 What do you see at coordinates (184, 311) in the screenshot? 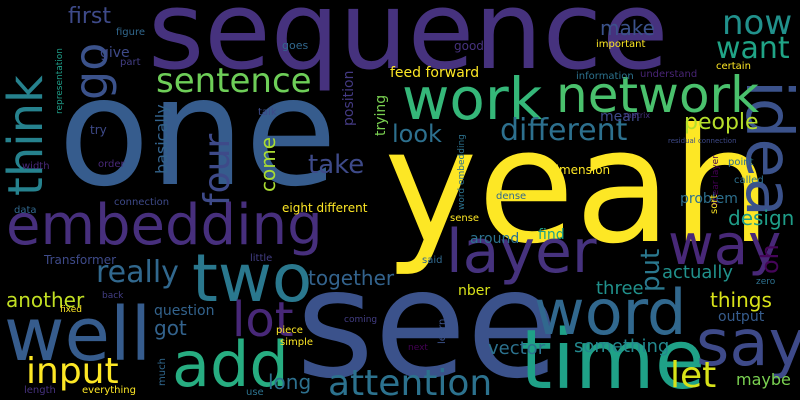
I see `word-question: question` at bounding box center [184, 311].